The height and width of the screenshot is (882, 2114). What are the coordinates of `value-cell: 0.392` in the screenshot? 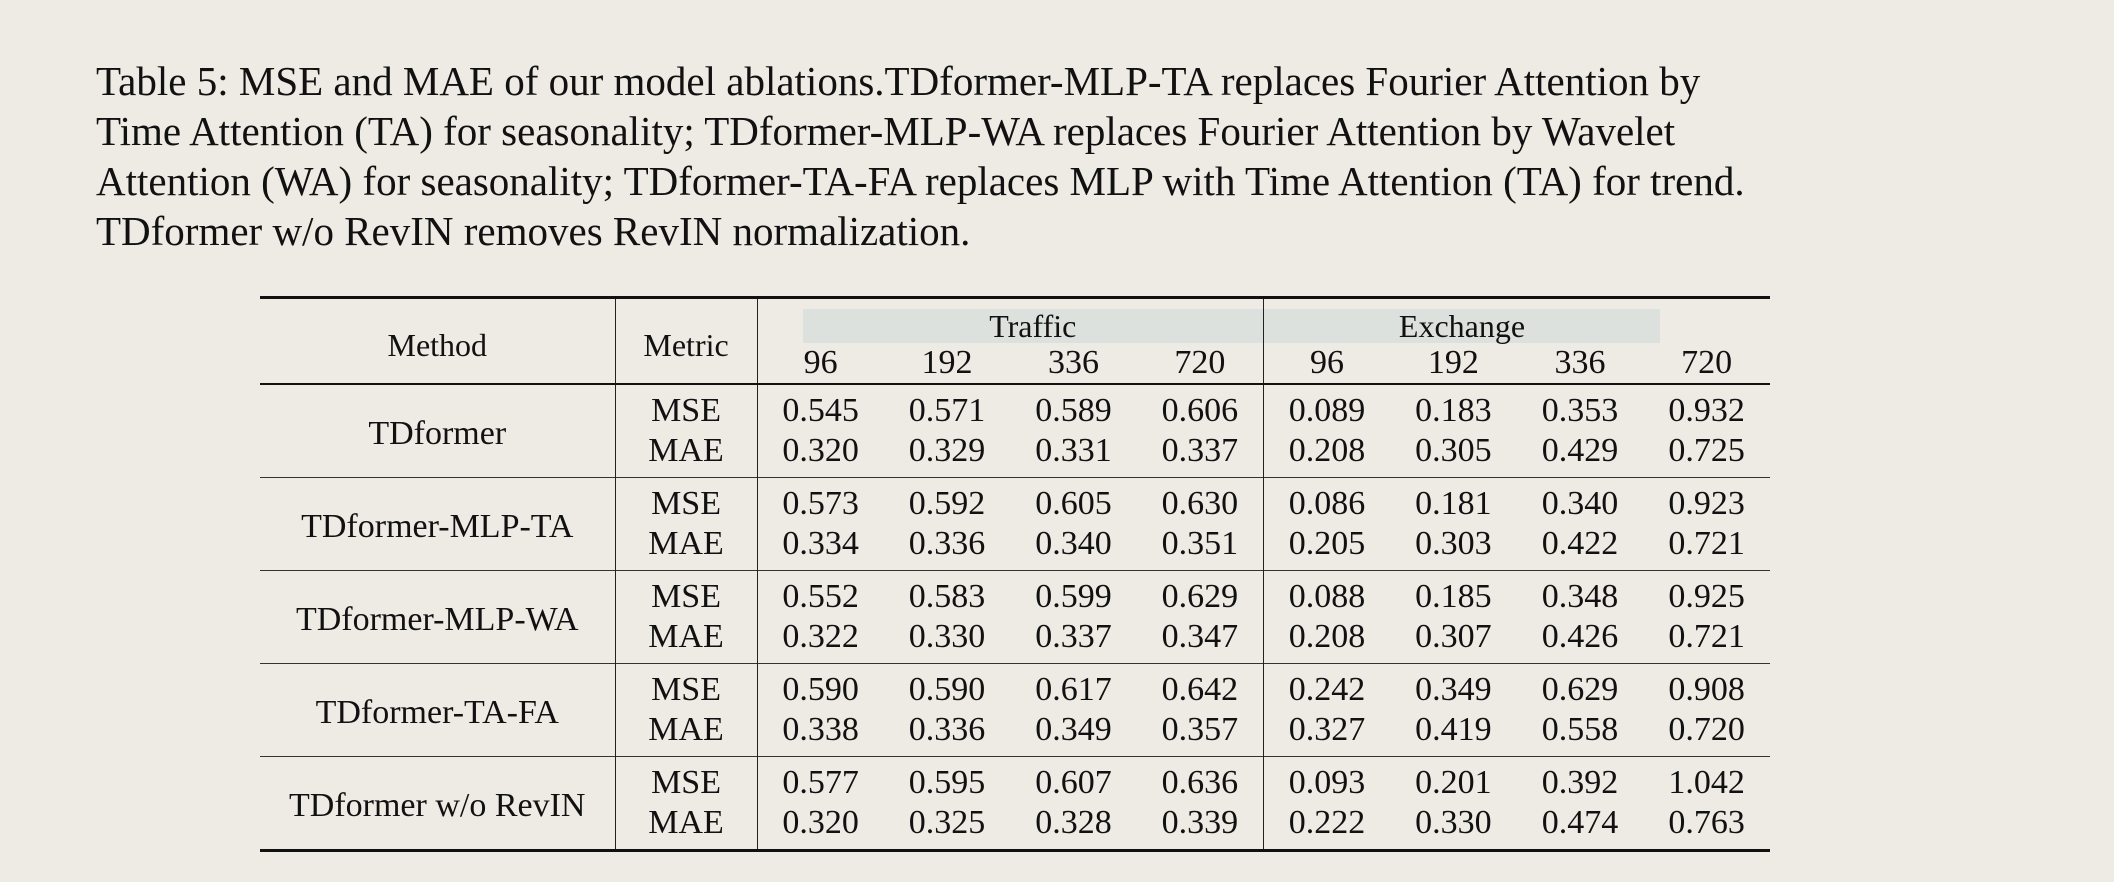 It's located at (1580, 779).